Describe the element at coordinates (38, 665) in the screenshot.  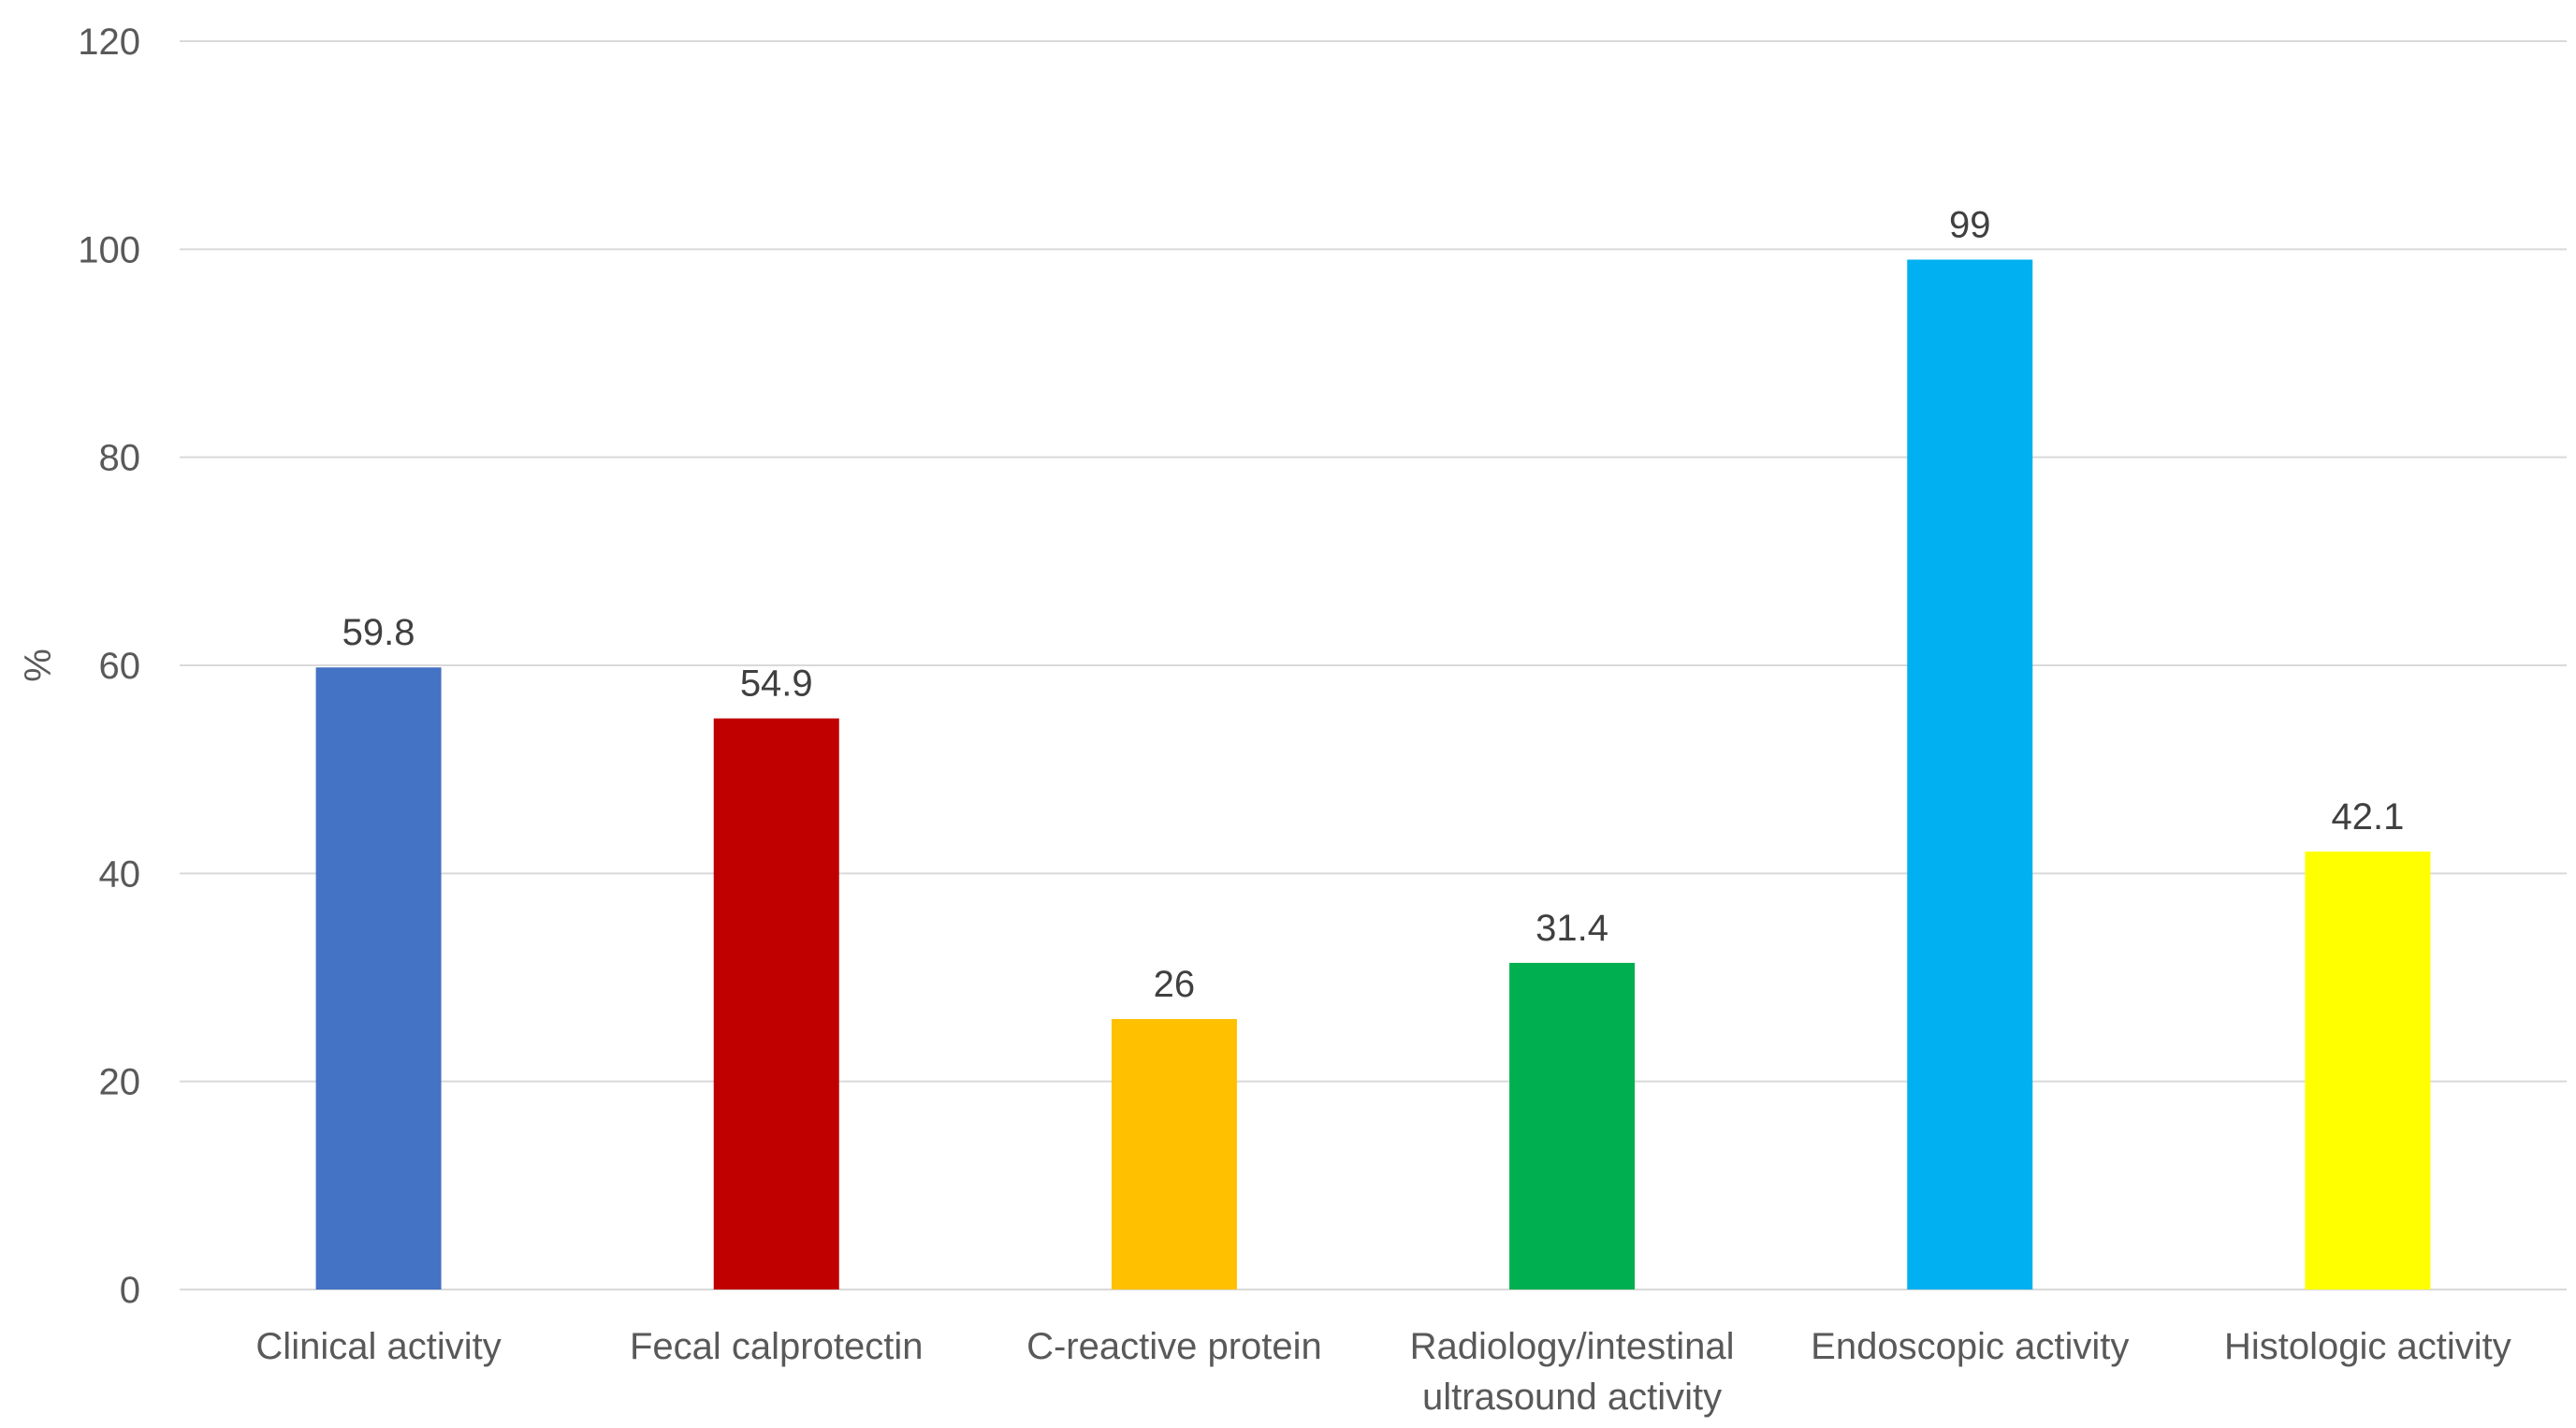
I see `y-axis-title: %` at that location.